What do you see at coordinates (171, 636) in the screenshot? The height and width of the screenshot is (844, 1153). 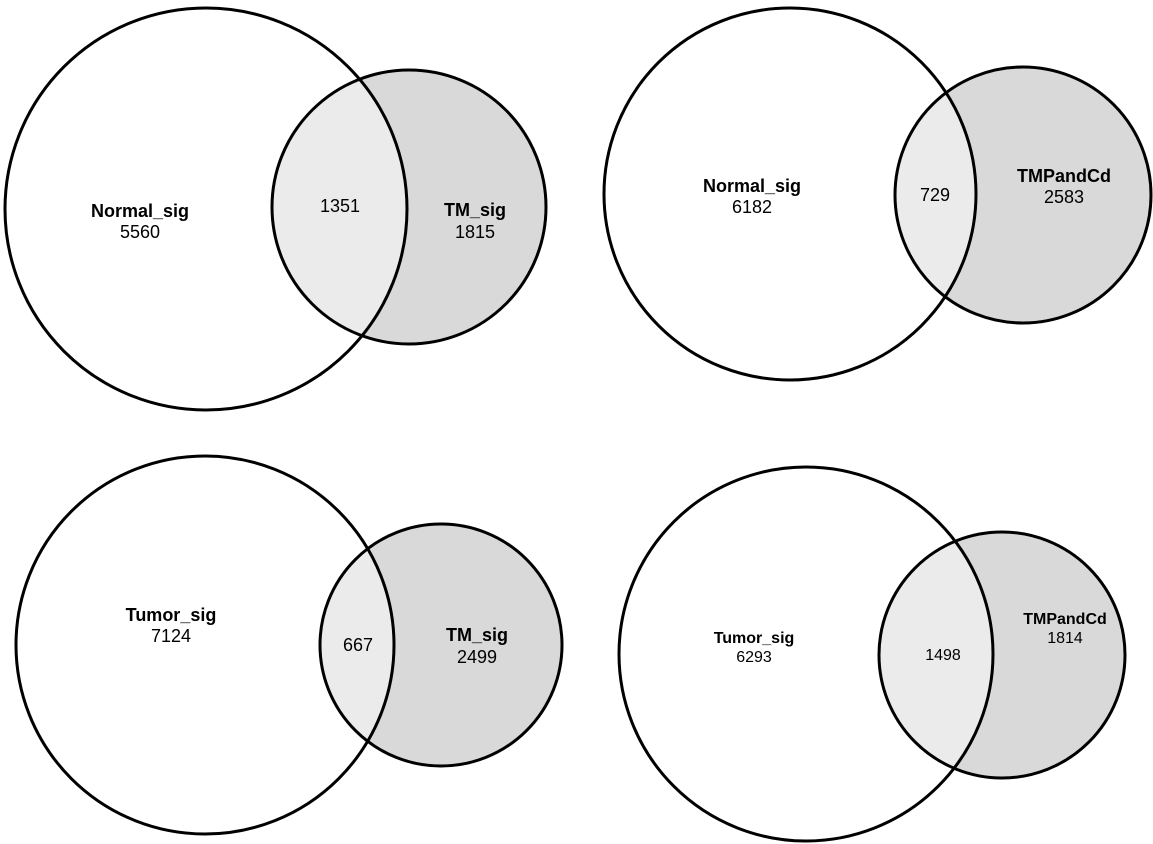 I see `left-set-count: 7124` at bounding box center [171, 636].